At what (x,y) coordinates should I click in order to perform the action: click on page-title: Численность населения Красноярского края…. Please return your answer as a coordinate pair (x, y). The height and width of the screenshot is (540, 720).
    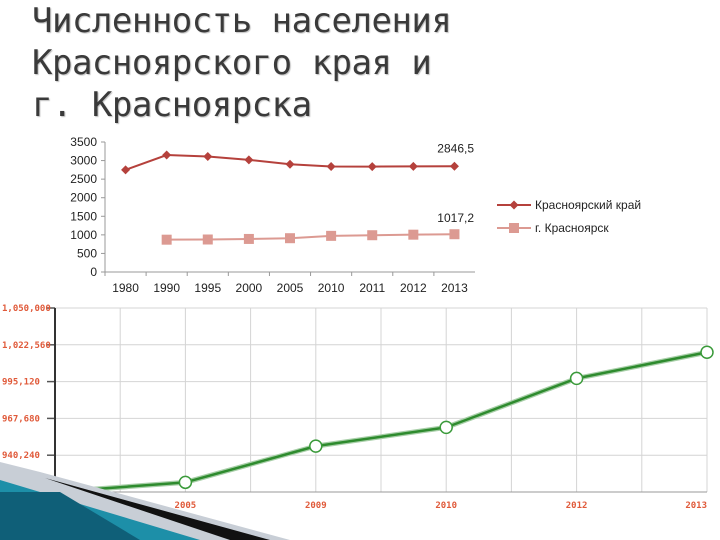
    Looking at the image, I should click on (242, 63).